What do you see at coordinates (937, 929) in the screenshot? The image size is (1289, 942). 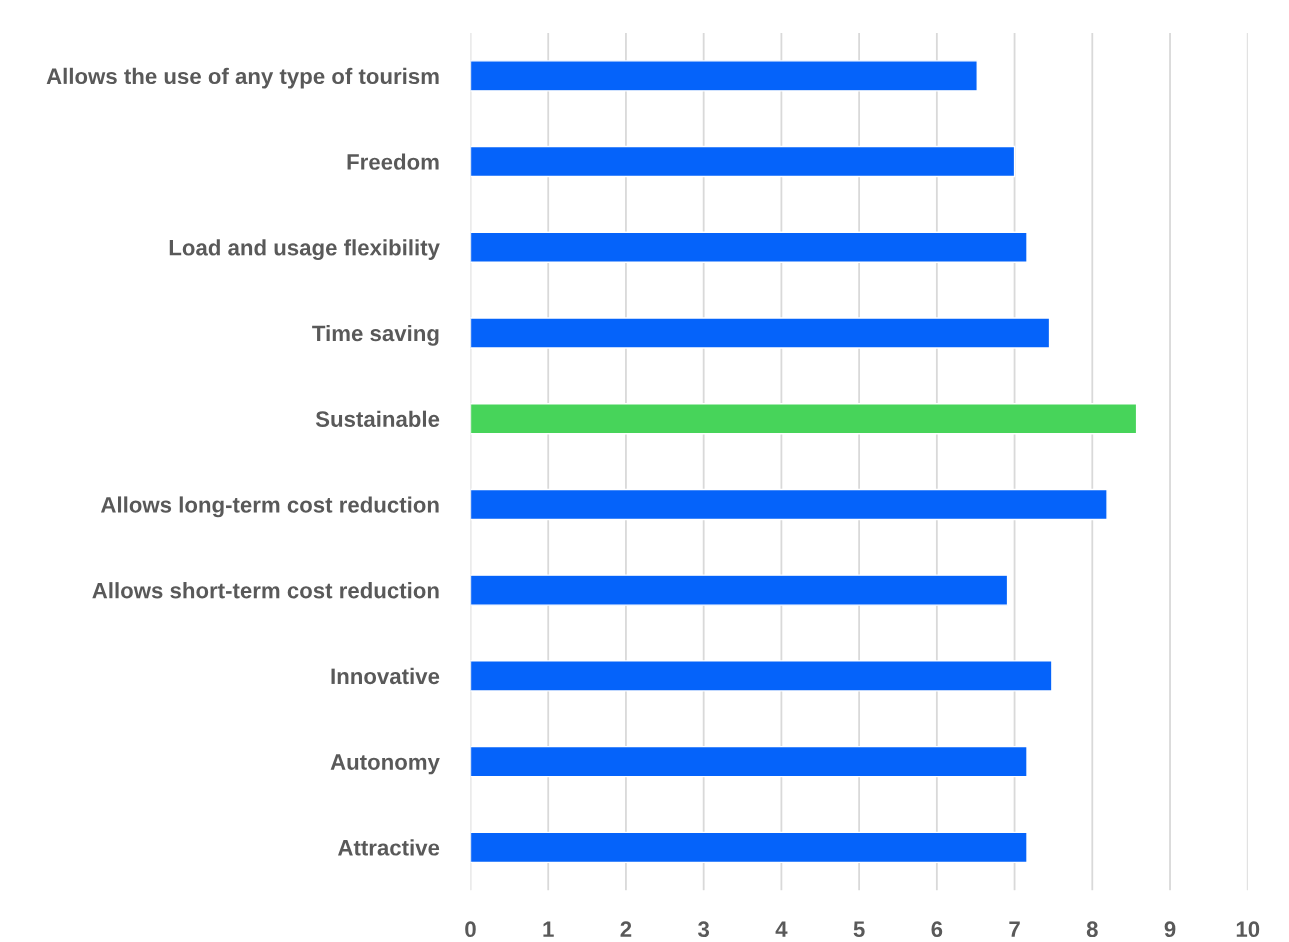 I see `x-tick-label: 6` at bounding box center [937, 929].